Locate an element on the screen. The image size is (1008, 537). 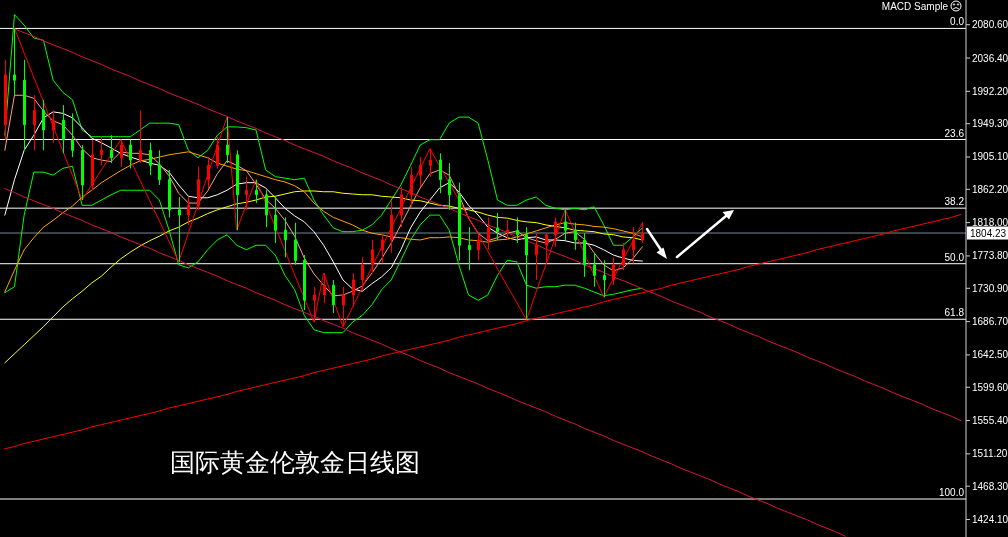
y-tick-label: 1818.00 is located at coordinates (990, 223).